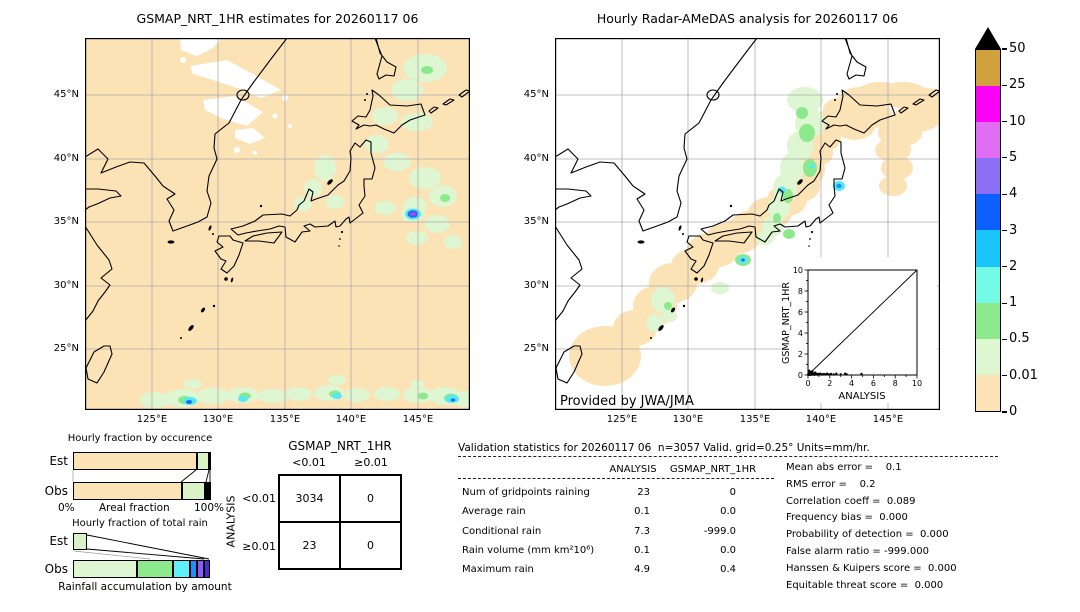 This screenshot has height=612, width=1080. What do you see at coordinates (857, 551) in the screenshot?
I see `score-line: False alarm ratio = -999.000` at bounding box center [857, 551].